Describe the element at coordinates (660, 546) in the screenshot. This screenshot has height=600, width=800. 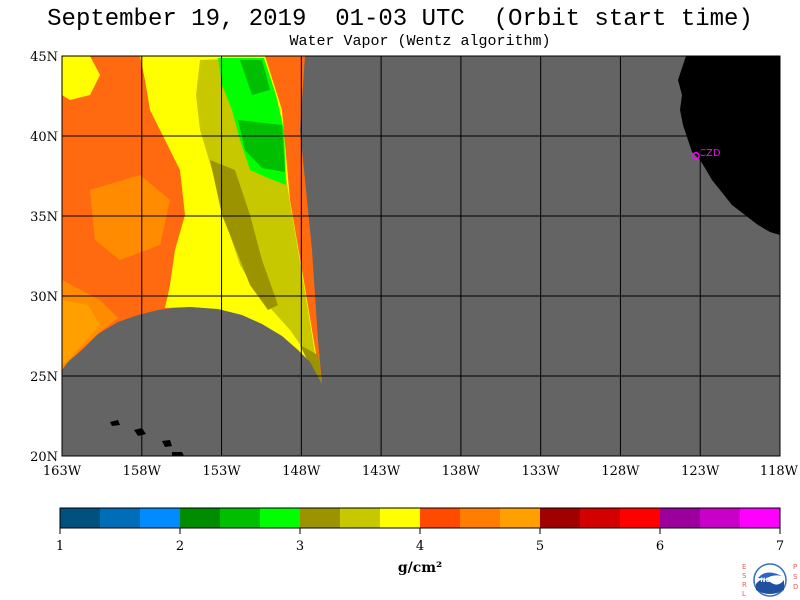
I see `colorbar-tick-label: 6` at that location.